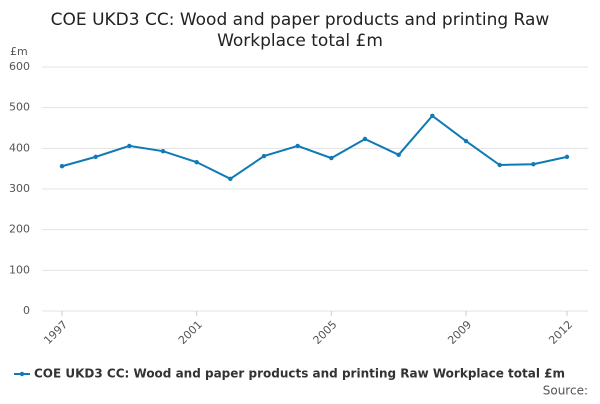 This screenshot has height=404, width=600. What do you see at coordinates (19, 188) in the screenshot?
I see `y-tick-label: 300` at bounding box center [19, 188].